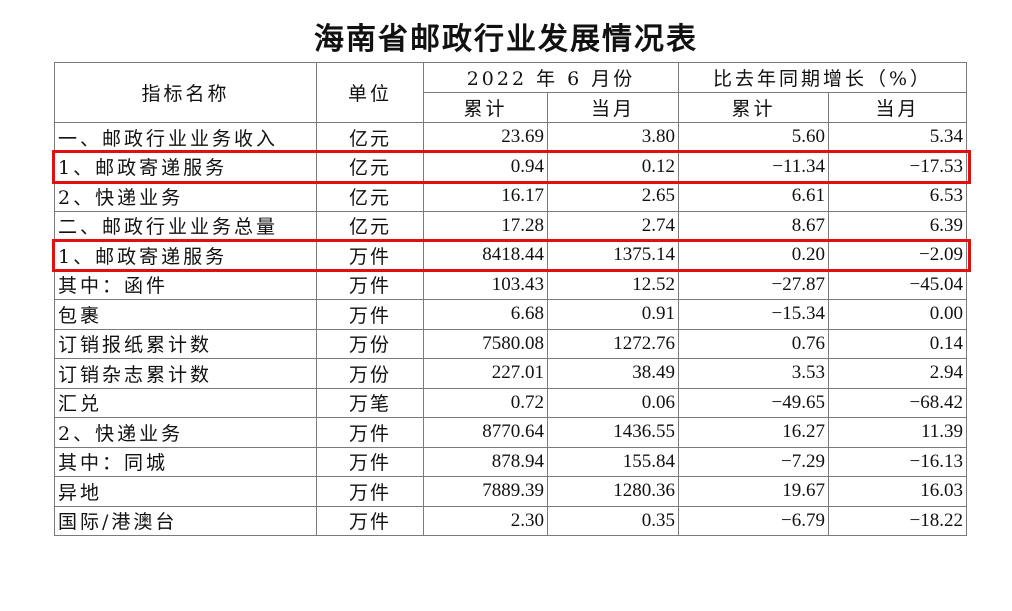 Image resolution: width=1012 pixels, height=611 pixels. I want to click on growth-month-cell: −18.22, so click(897, 520).